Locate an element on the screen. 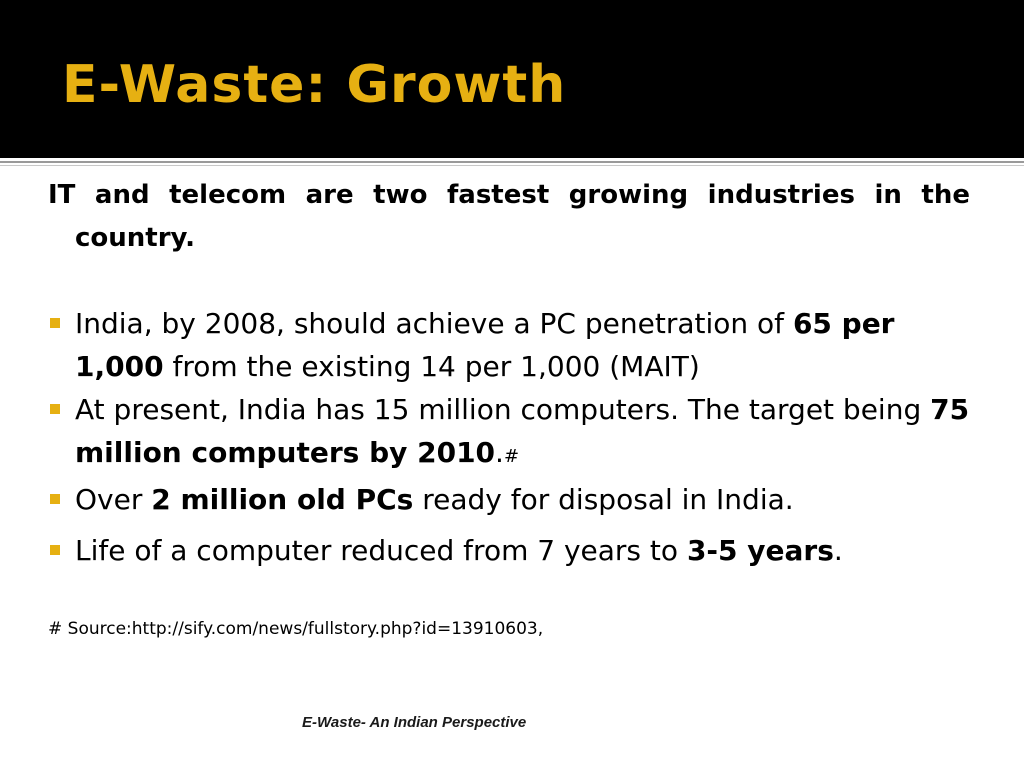  slide-footer: E-Waste- An Indian Perspective is located at coordinates (414, 722).